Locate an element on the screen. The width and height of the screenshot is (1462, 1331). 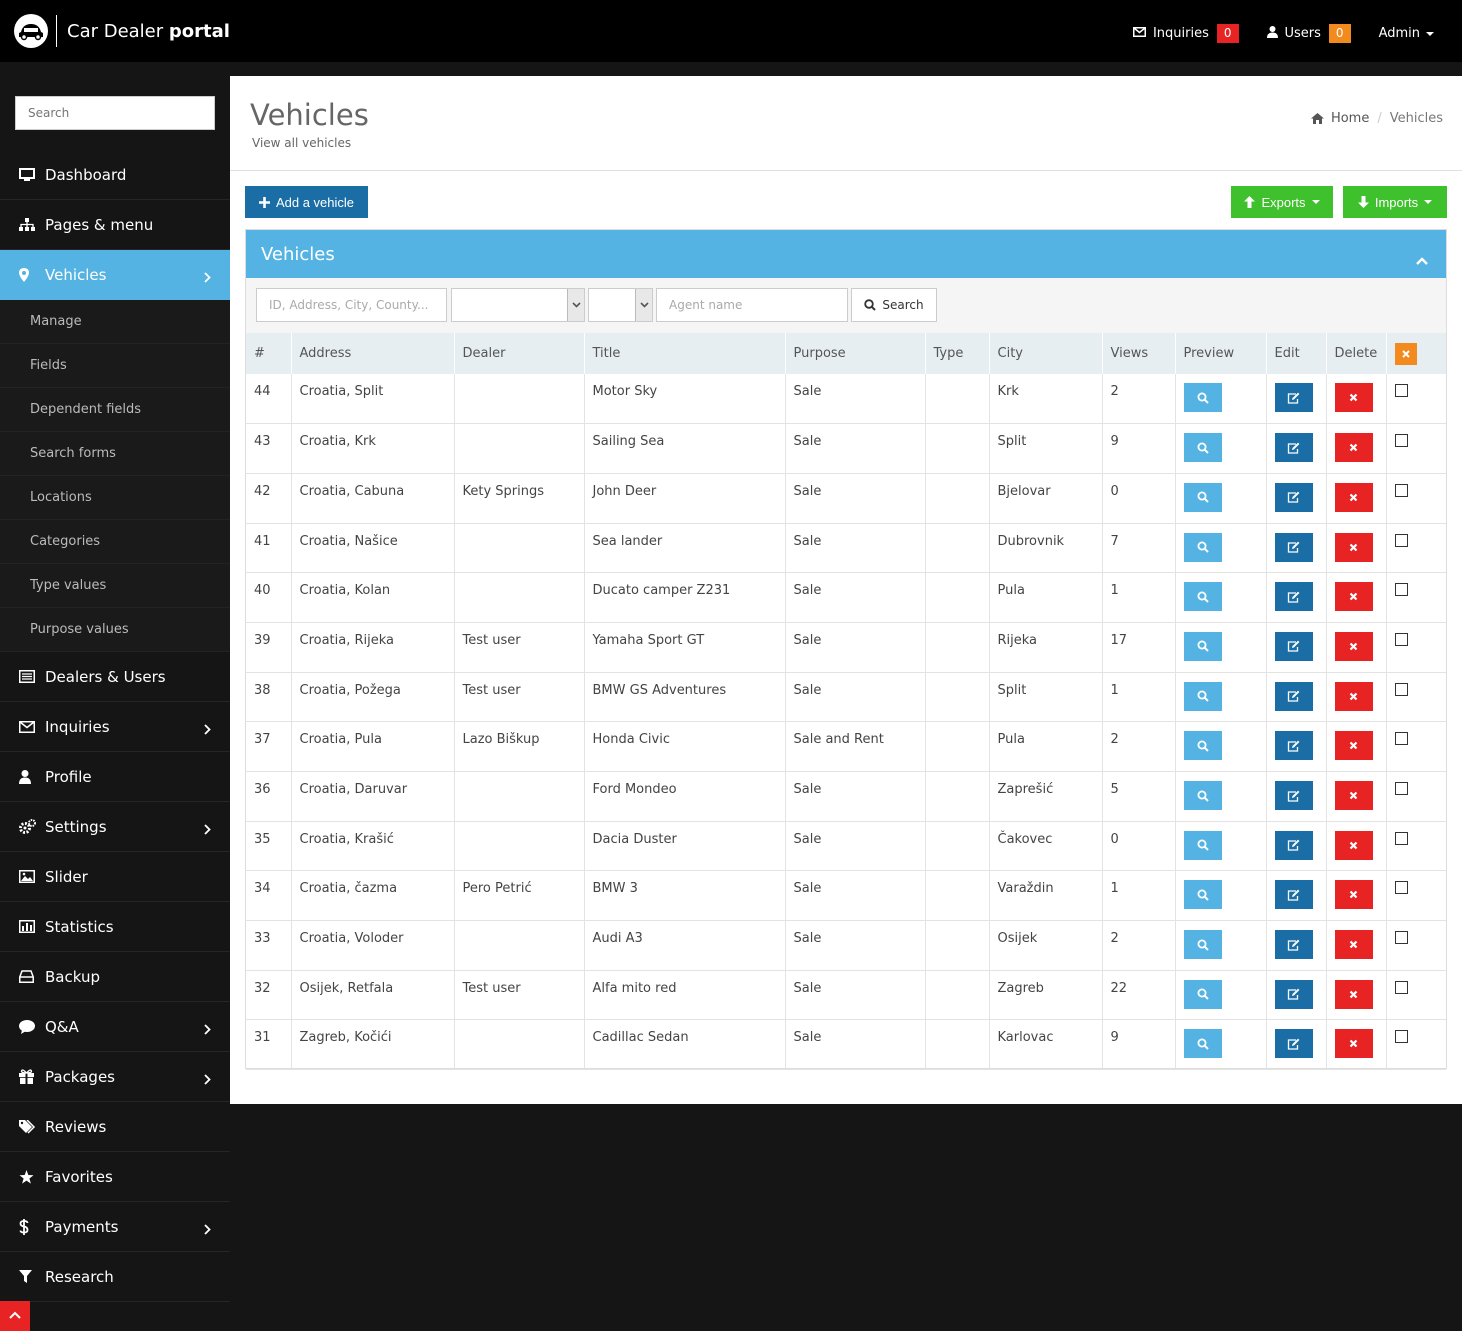
sidebar-item-dashboard: Dashboard is located at coordinates (115, 175).